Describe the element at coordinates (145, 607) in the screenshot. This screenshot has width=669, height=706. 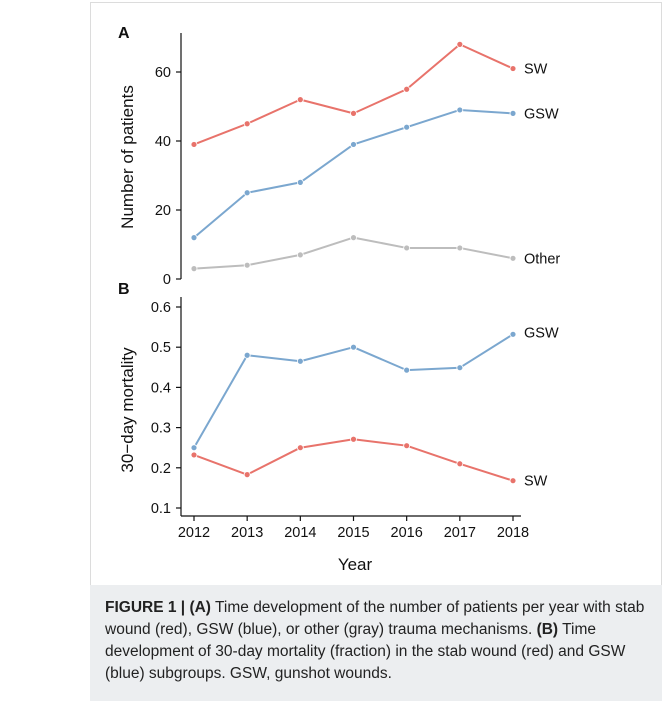
I see `caption-label: FIGURE 1 |` at that location.